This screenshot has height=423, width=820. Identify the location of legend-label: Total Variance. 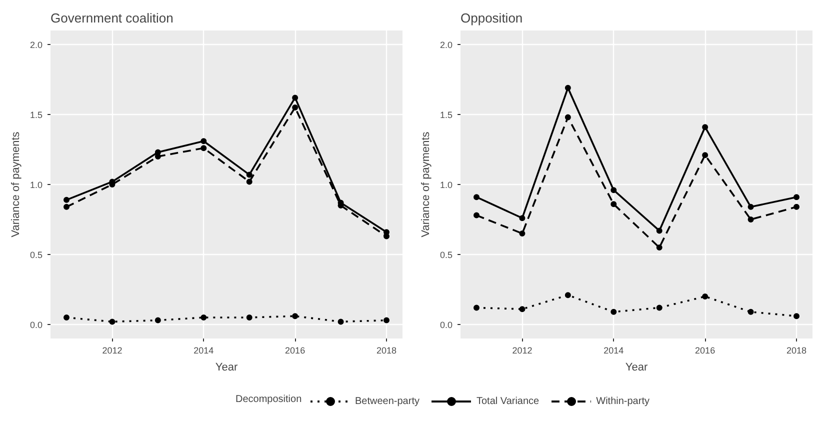
(508, 401).